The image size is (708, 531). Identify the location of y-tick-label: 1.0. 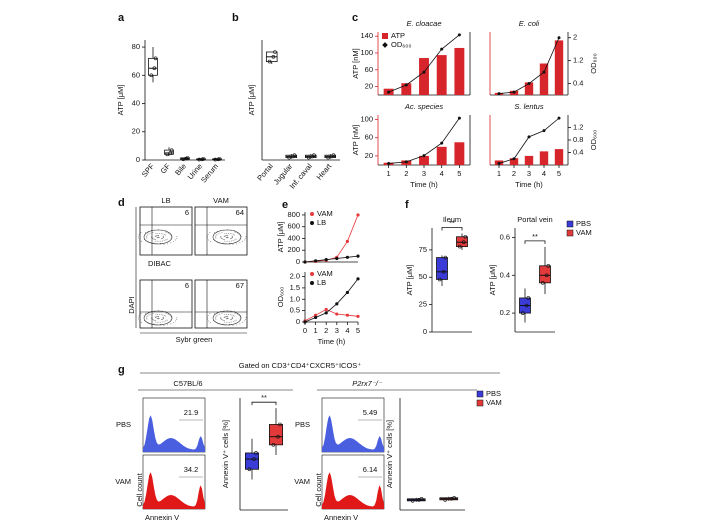
(295, 298).